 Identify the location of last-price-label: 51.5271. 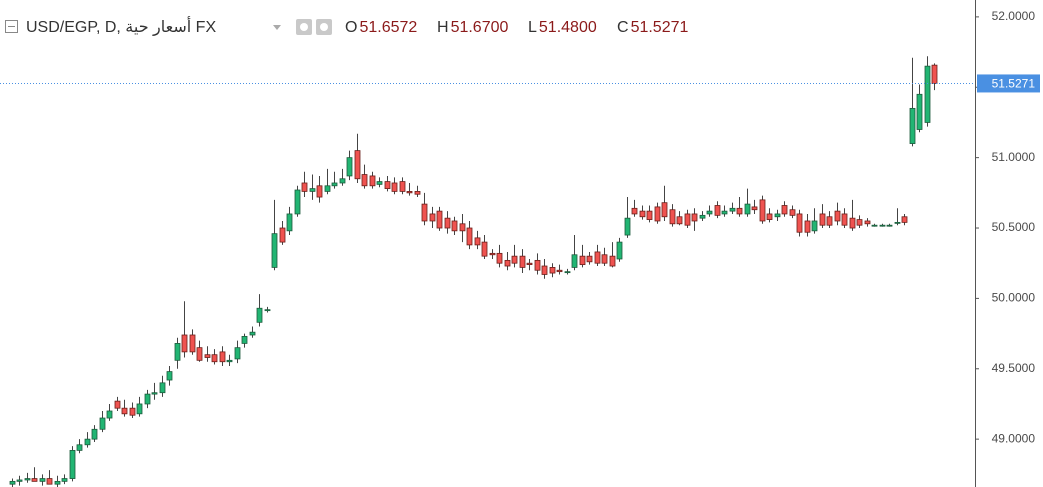
(1014, 84).